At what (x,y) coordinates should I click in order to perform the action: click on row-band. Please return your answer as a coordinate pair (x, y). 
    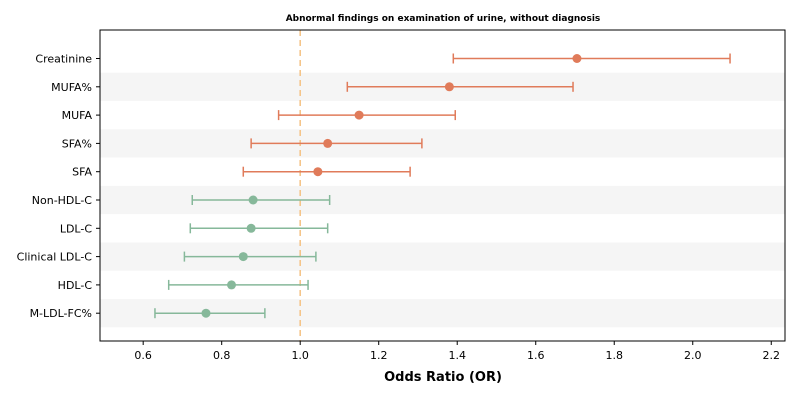
    Looking at the image, I should click on (442, 143).